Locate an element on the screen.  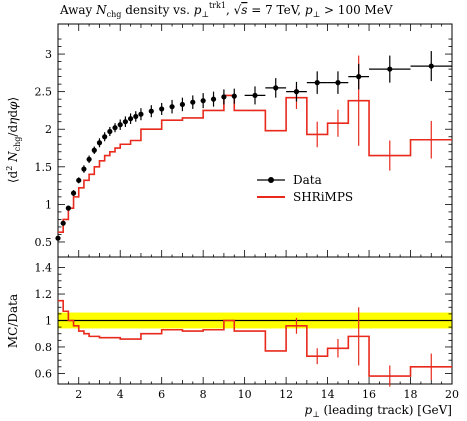
x-tick-label: 4 is located at coordinates (120, 394).